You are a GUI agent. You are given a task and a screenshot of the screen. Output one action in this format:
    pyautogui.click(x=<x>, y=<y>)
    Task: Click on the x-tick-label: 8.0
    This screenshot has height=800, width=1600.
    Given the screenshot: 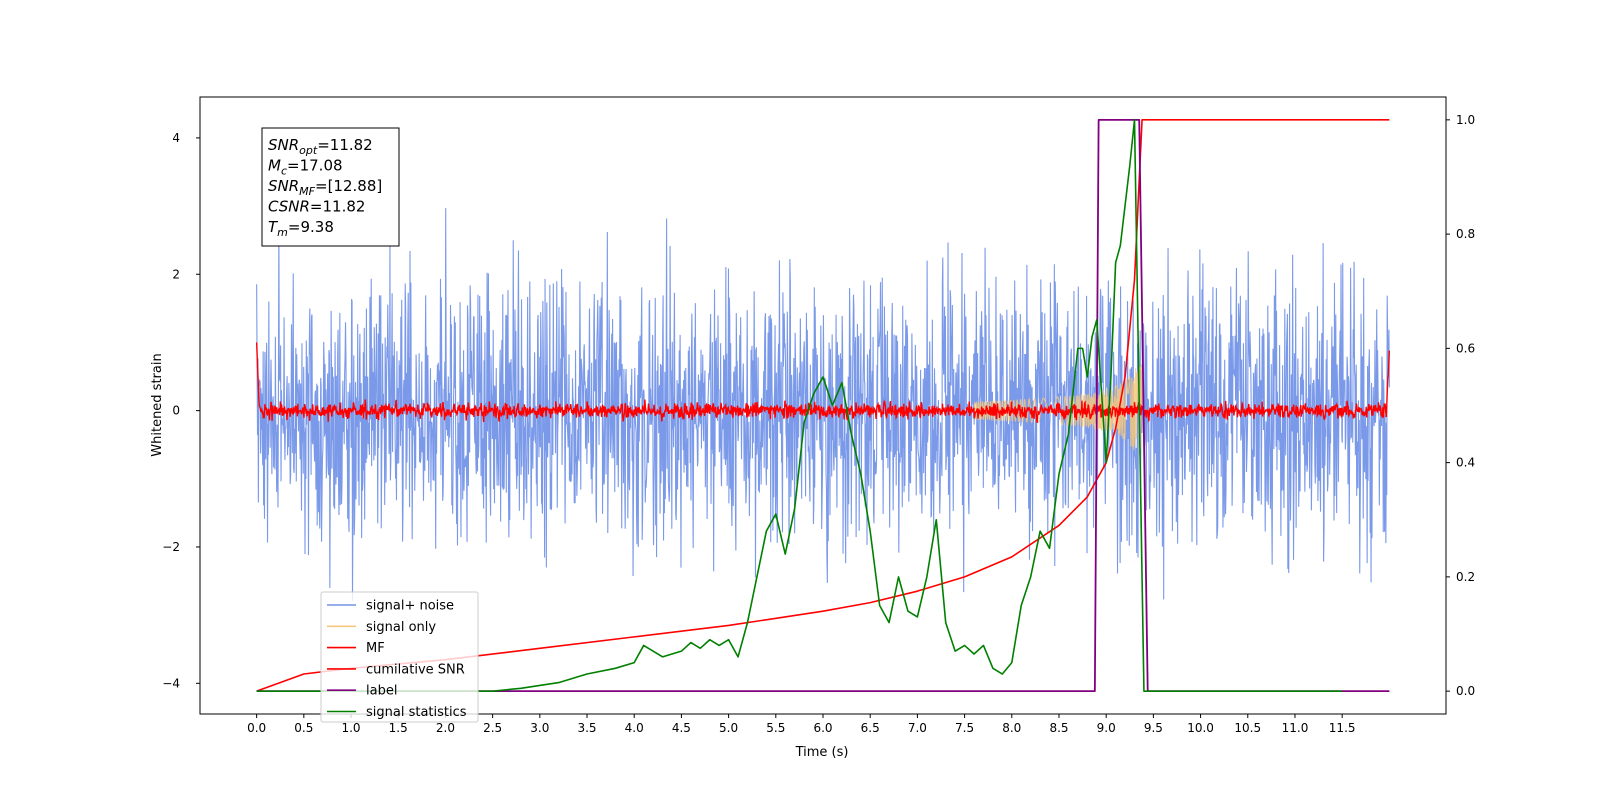 What is the action you would take?
    pyautogui.click(x=1011, y=728)
    